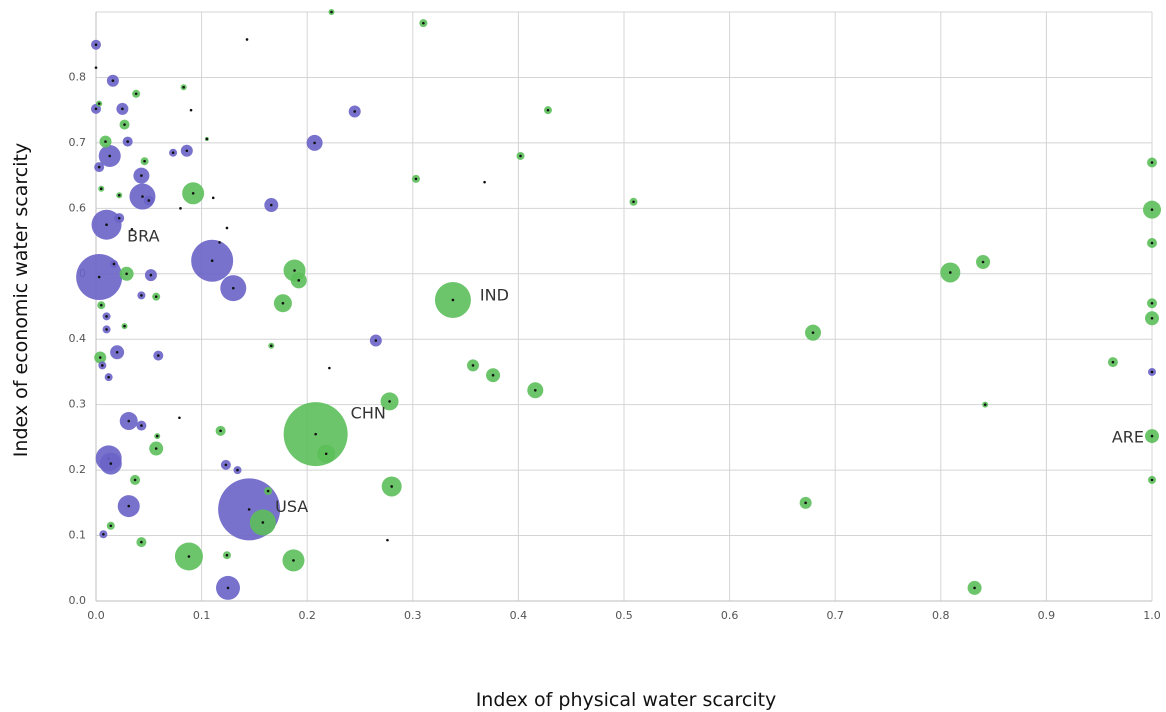 This screenshot has height=712, width=1166. Describe the element at coordinates (78, 469) in the screenshot. I see `y-tick-label: 0.2` at that location.